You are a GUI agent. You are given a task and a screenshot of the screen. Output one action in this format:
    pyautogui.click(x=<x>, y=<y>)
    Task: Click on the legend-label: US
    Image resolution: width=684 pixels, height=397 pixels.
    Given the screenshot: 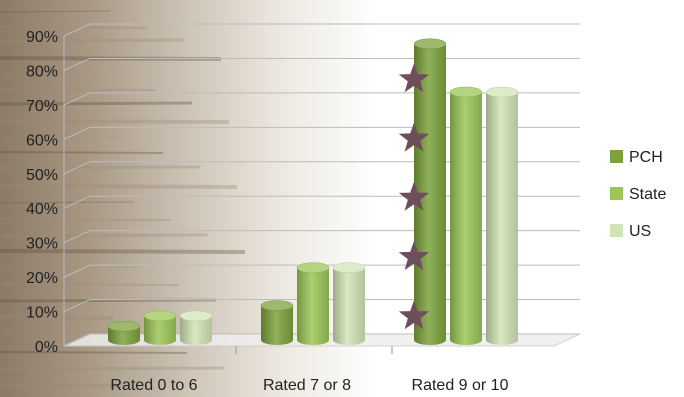 What is the action you would take?
    pyautogui.click(x=640, y=231)
    